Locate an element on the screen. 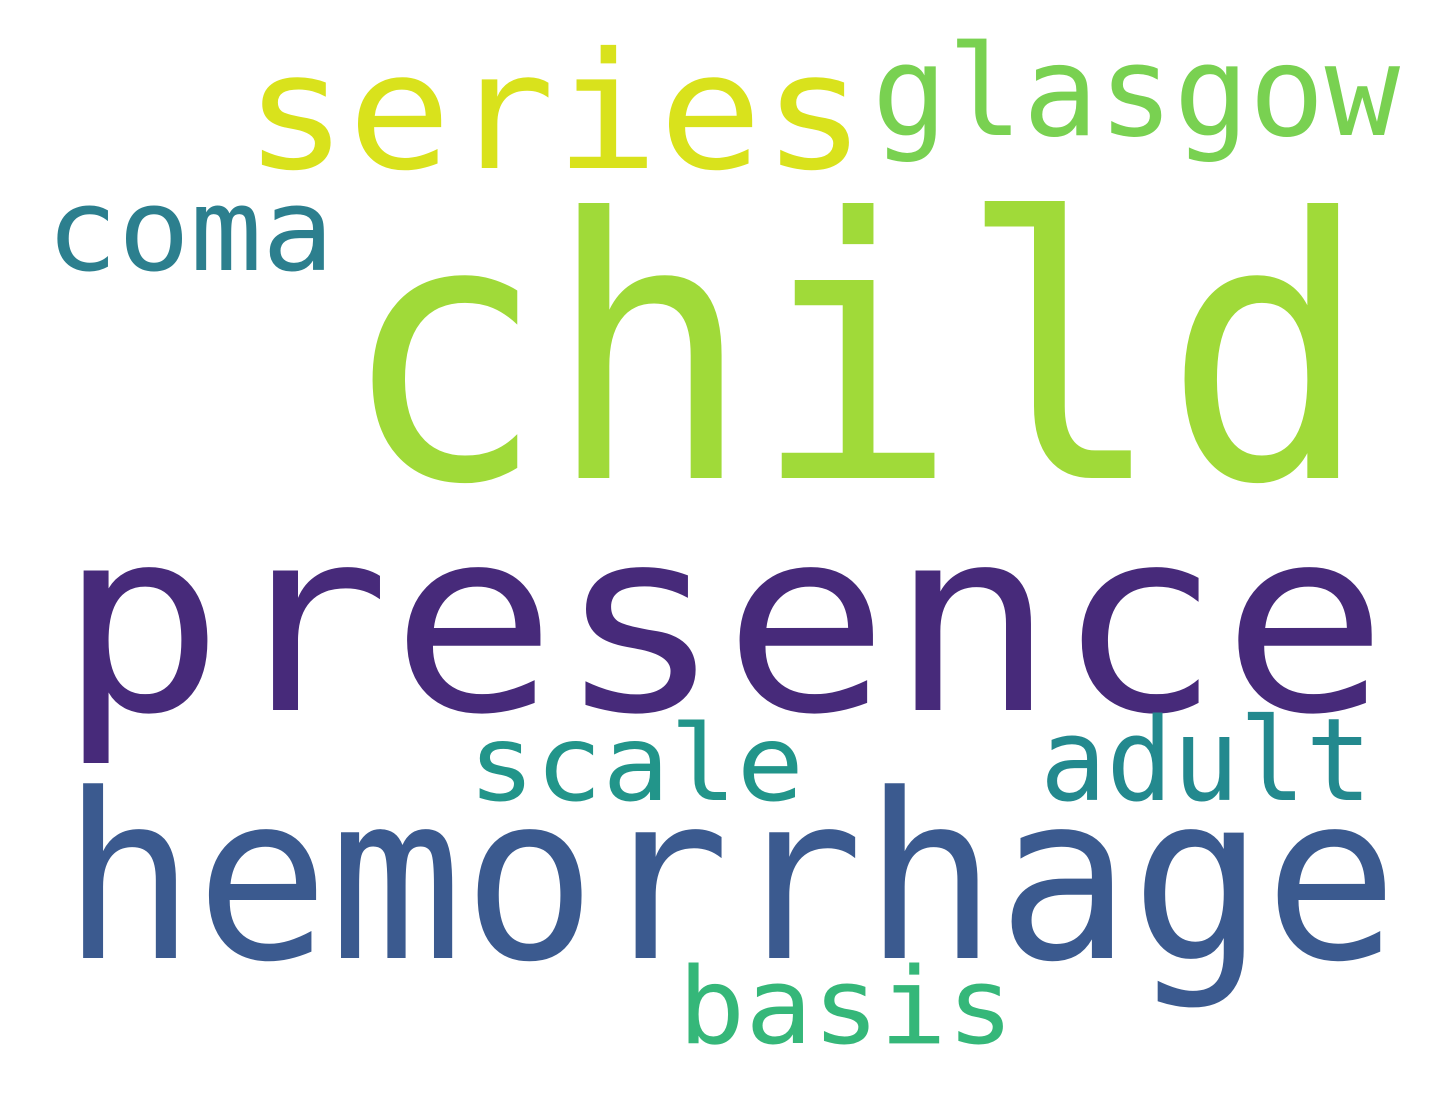 Image resolution: width=1455 pixels, height=1106 pixels. word-basis: basis is located at coordinates (846, 1006).